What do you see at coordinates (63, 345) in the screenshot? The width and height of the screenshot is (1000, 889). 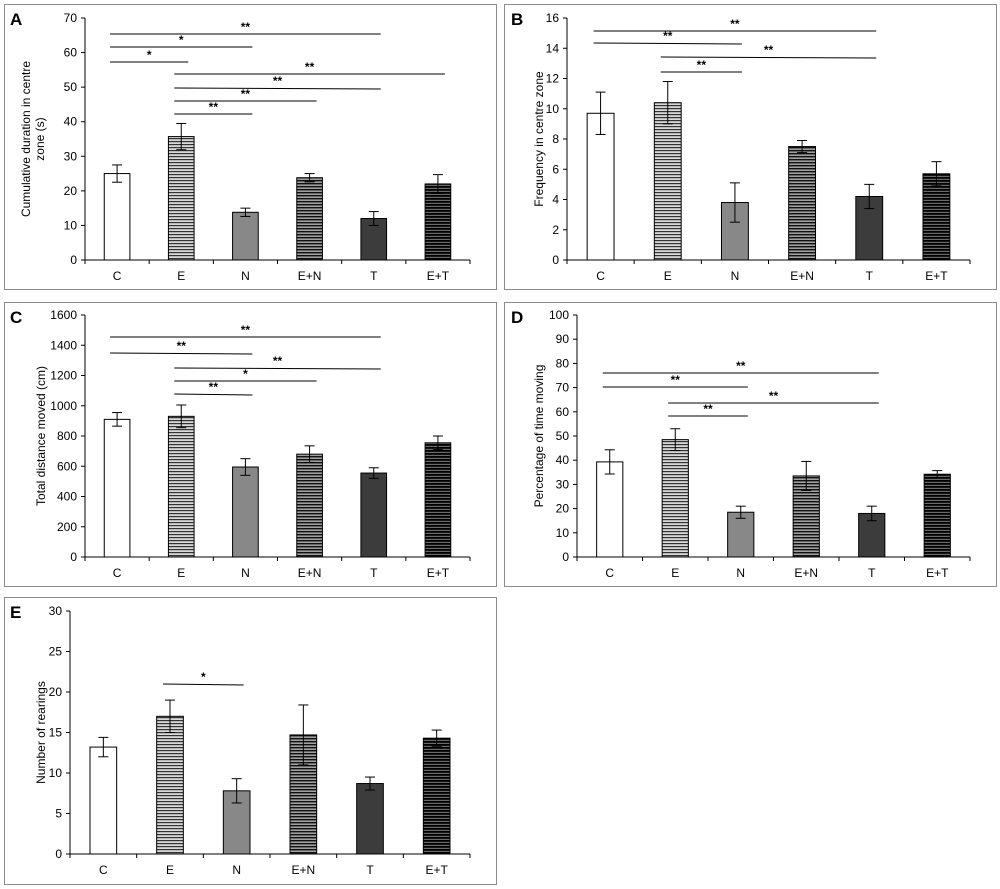 I see `y-tick-label: 1400` at bounding box center [63, 345].